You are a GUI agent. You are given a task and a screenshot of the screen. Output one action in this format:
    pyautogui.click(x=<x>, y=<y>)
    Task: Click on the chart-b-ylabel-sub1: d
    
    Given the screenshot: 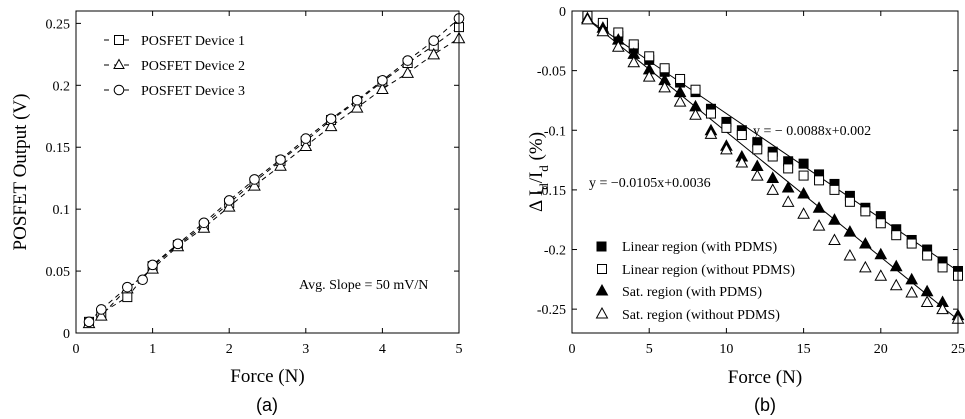 What is the action you would take?
    pyautogui.click(x=543, y=186)
    